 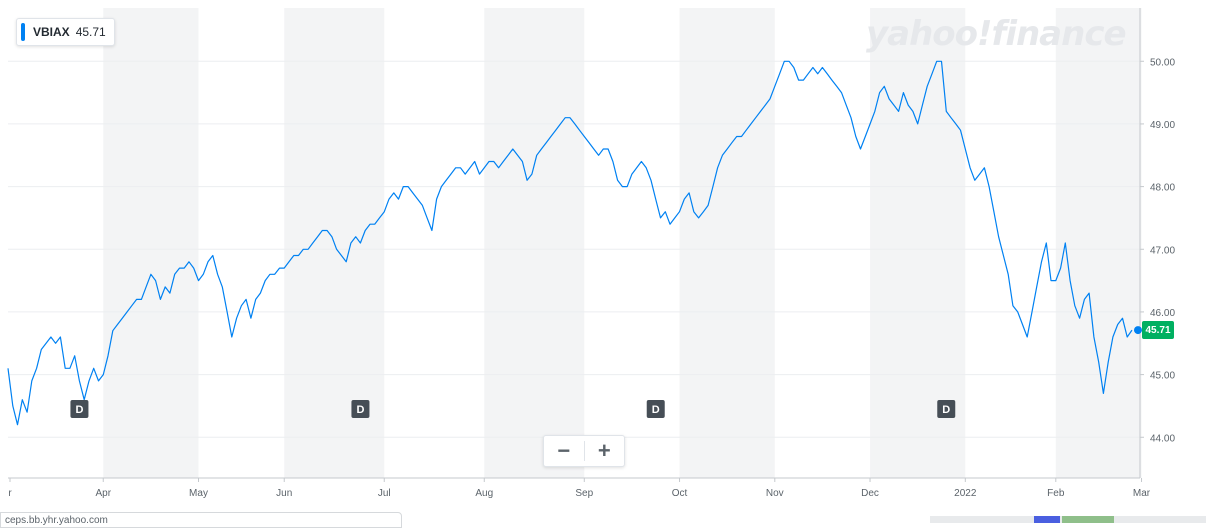 What do you see at coordinates (1142, 493) in the screenshot?
I see `x-tick-label: Mar` at bounding box center [1142, 493].